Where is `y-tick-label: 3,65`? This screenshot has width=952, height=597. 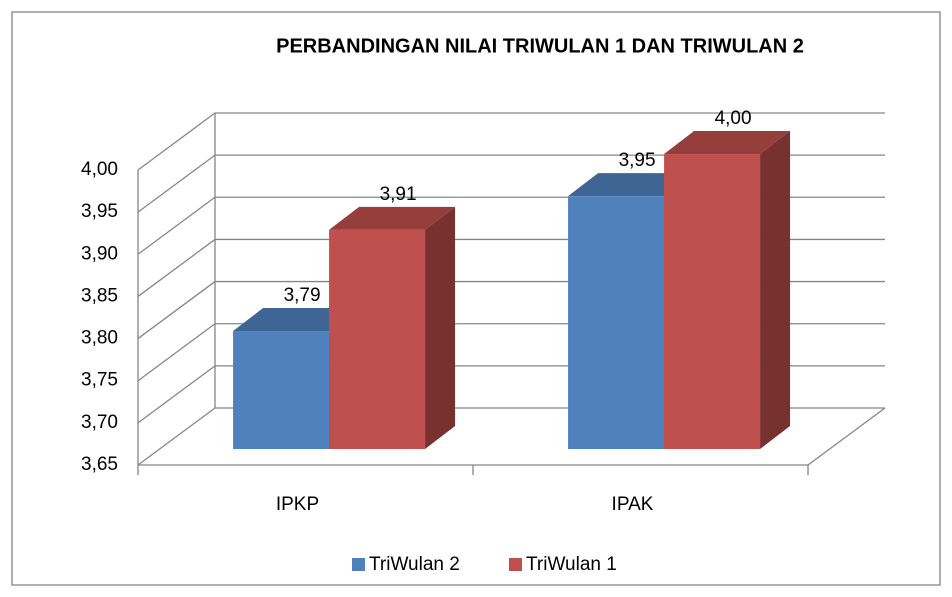
y-tick-label: 3,65 is located at coordinates (99, 464).